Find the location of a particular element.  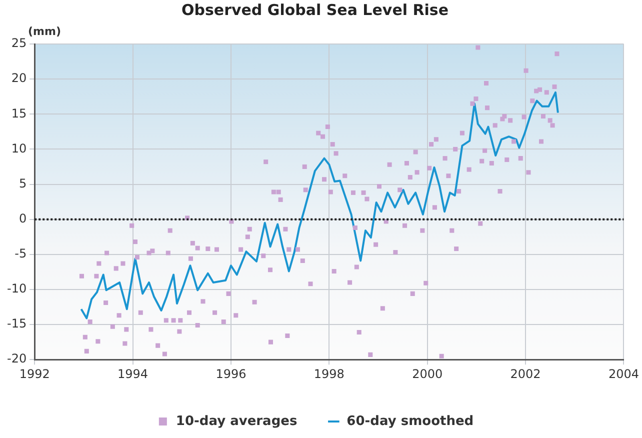

x-tick-label: 1998 is located at coordinates (329, 373).